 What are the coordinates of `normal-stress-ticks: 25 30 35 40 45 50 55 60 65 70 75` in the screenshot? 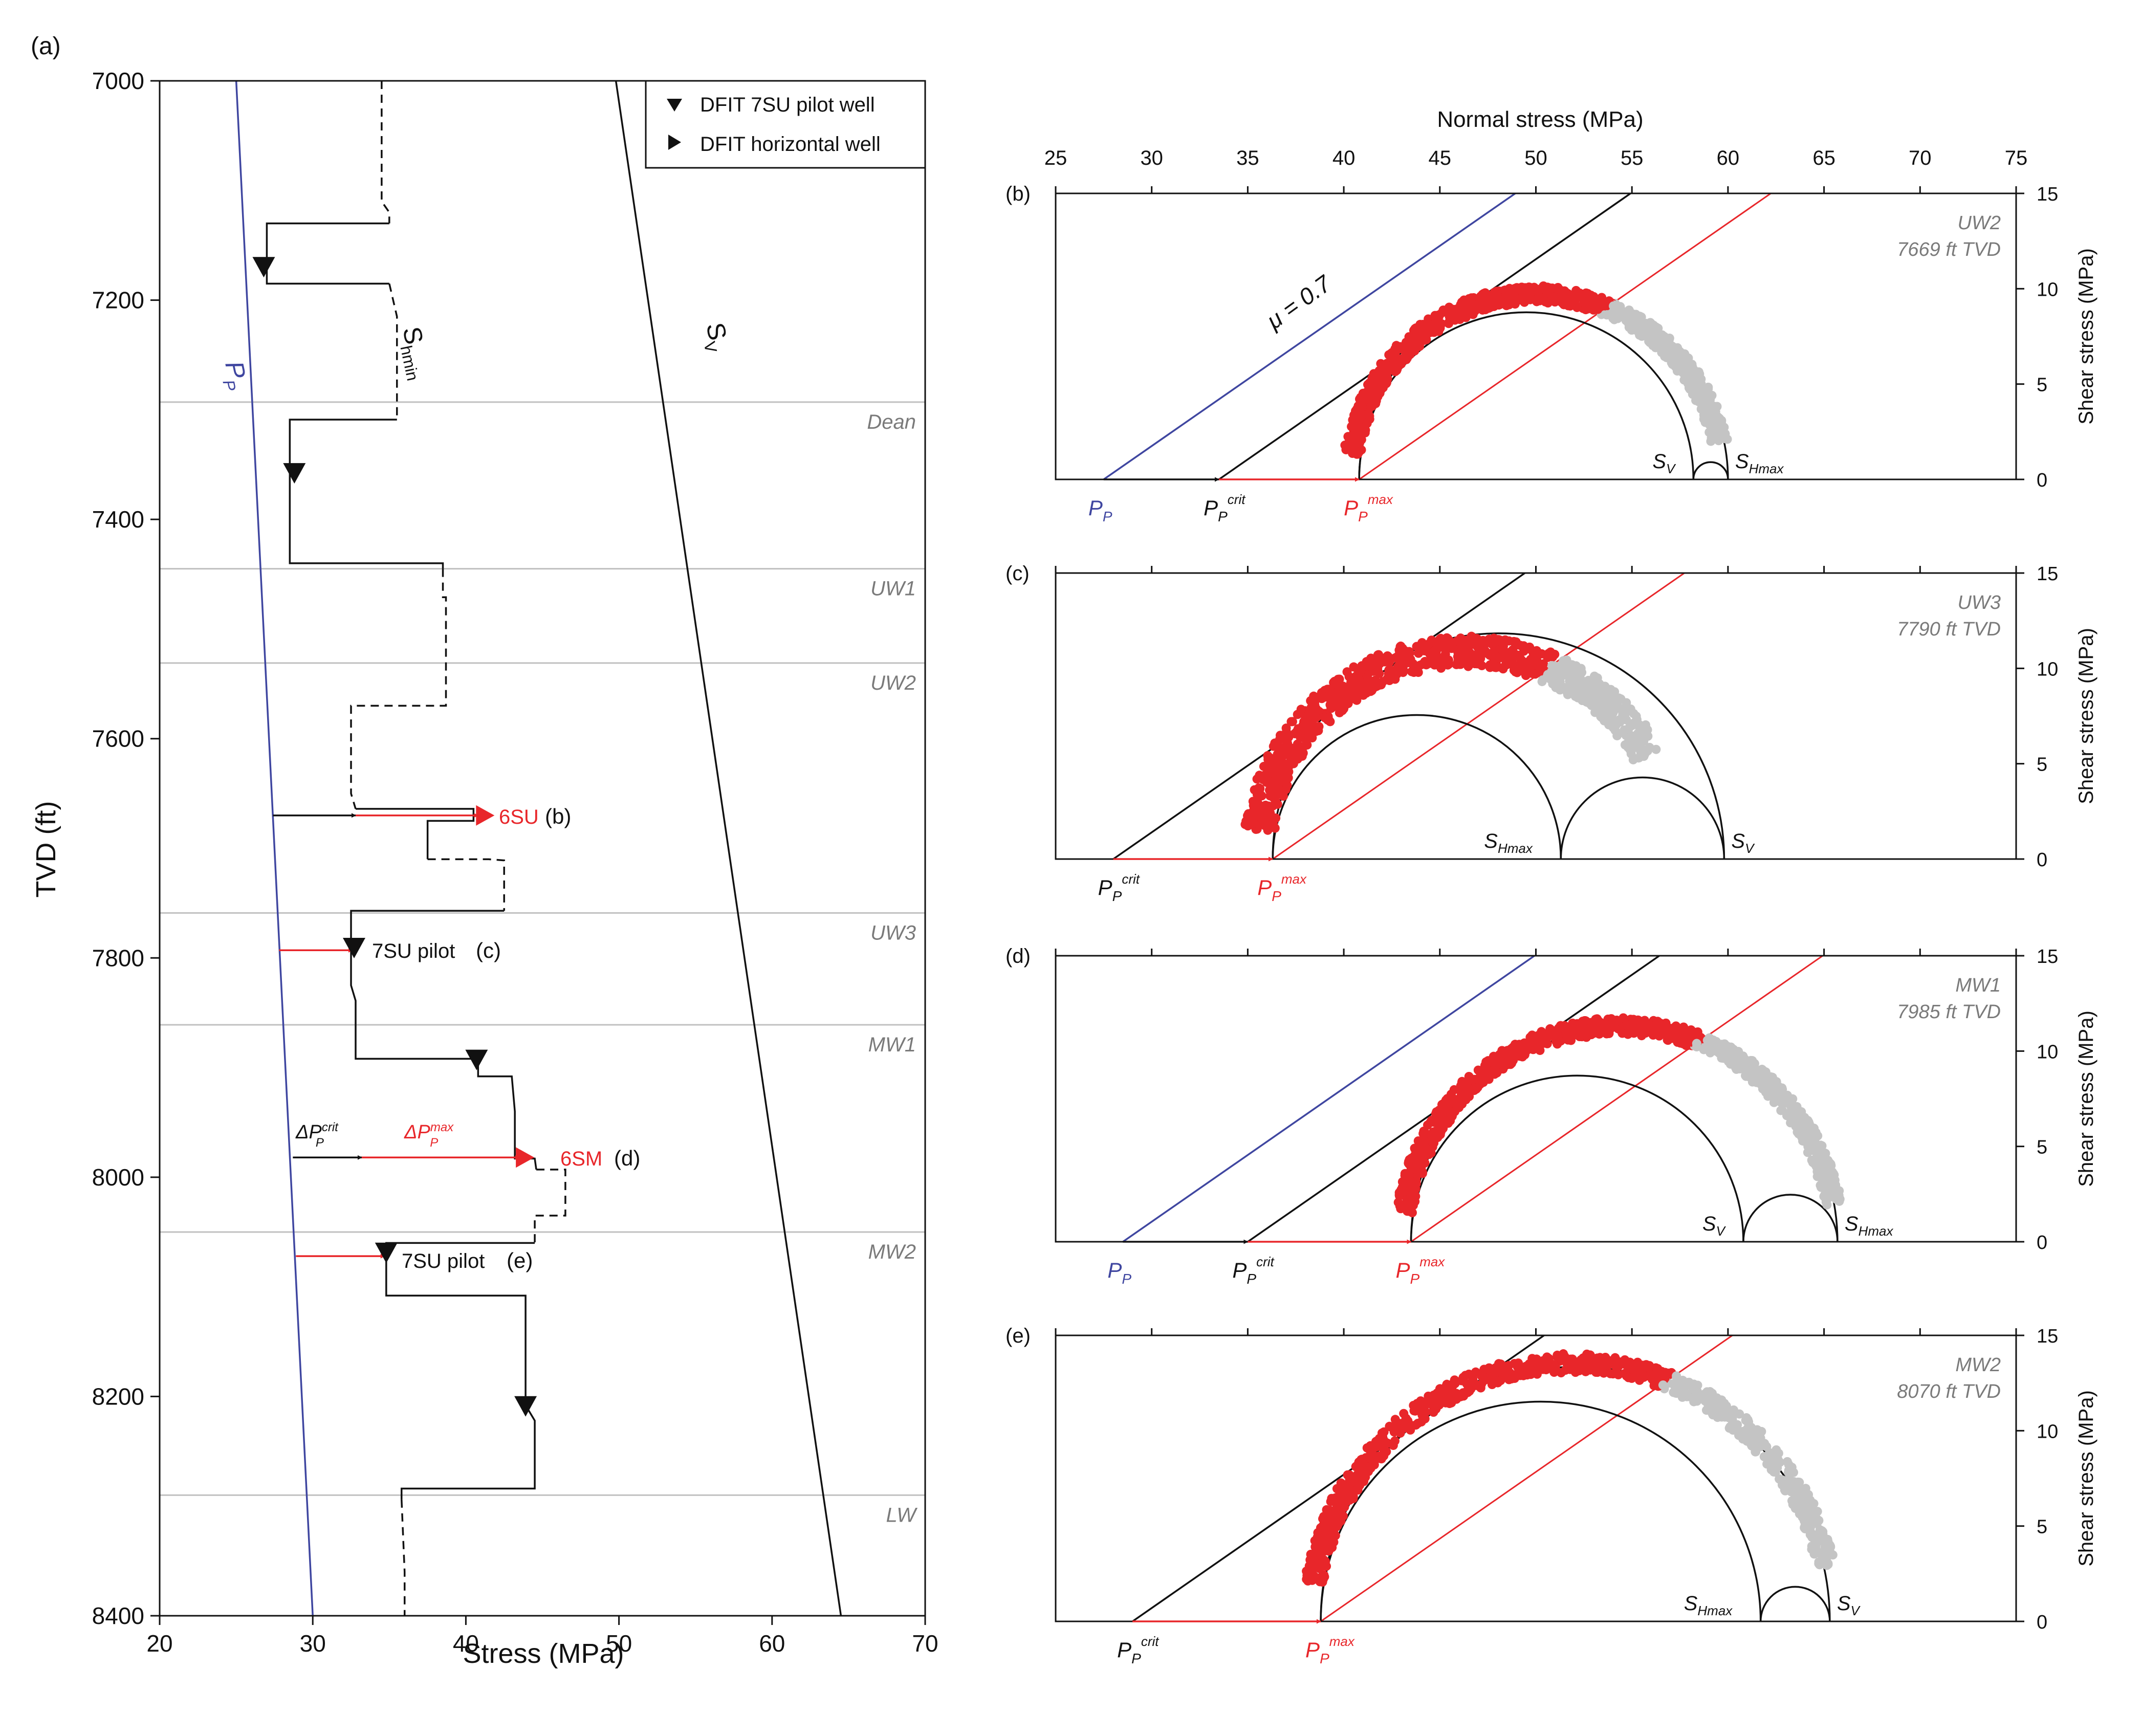 It's located at (1536, 158).